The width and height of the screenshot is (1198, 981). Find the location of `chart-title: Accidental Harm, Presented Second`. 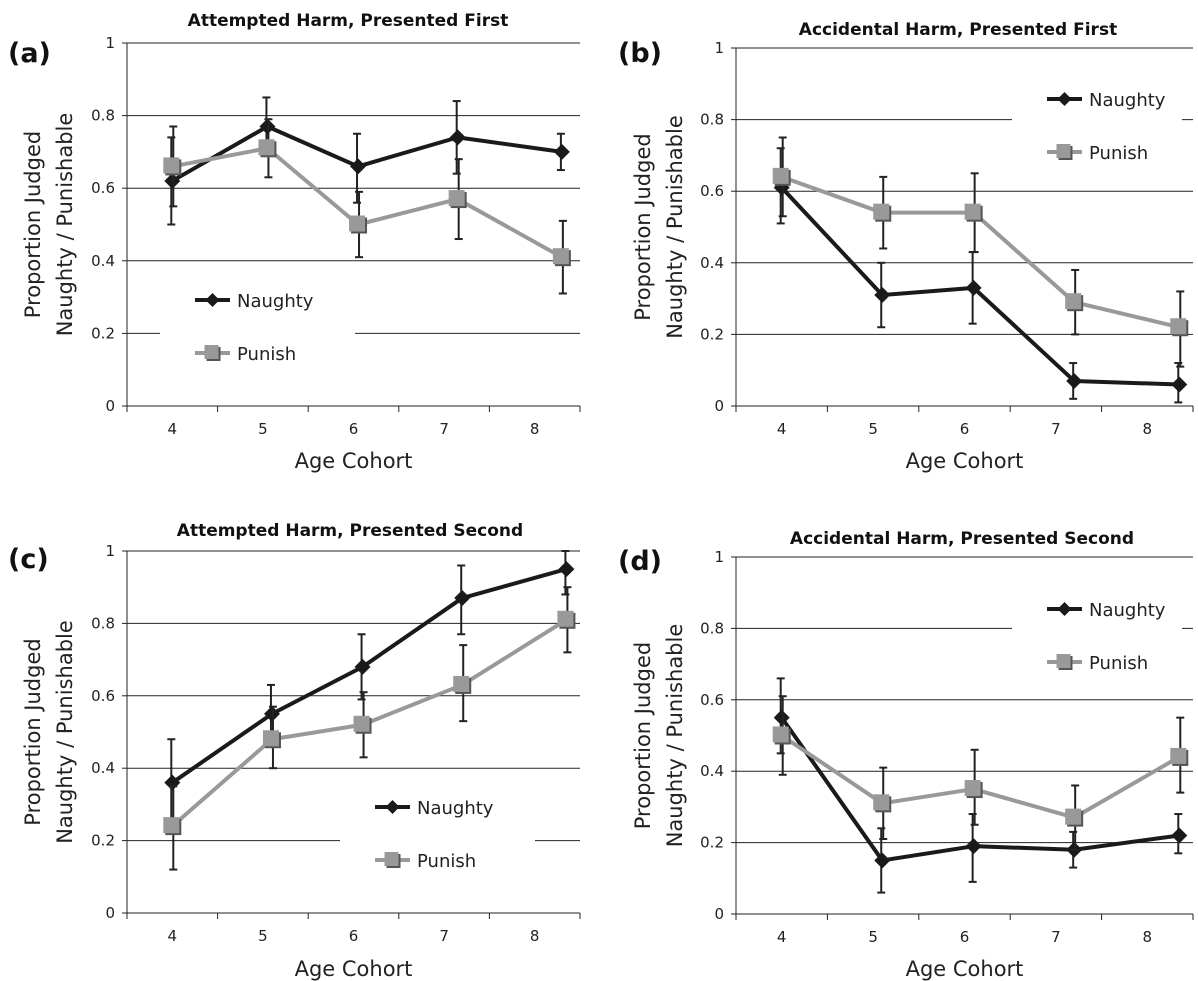

chart-title: Accidental Harm, Presented Second is located at coordinates (962, 539).